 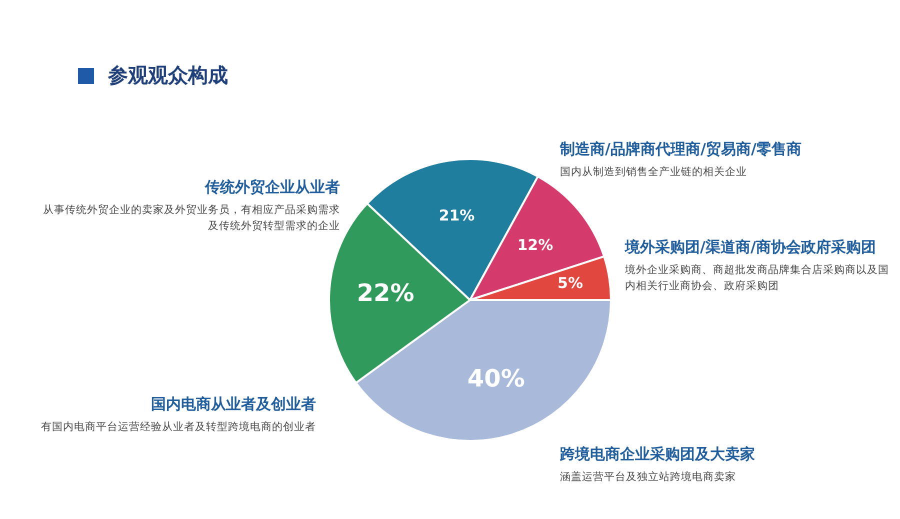 What do you see at coordinates (750, 247) in the screenshot?
I see `slice-label: 境外采购团/渠道商/商协会政府采购团` at bounding box center [750, 247].